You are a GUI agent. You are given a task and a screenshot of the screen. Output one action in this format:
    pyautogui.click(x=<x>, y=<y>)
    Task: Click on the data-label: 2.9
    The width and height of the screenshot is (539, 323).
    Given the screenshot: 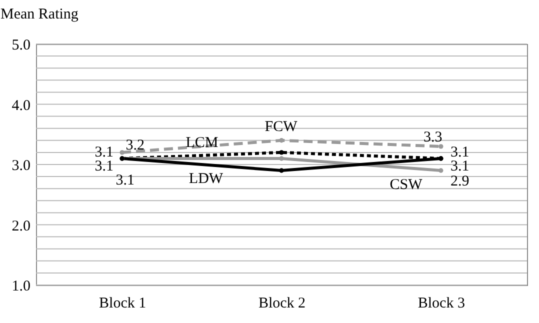 What is the action you would take?
    pyautogui.click(x=460, y=182)
    